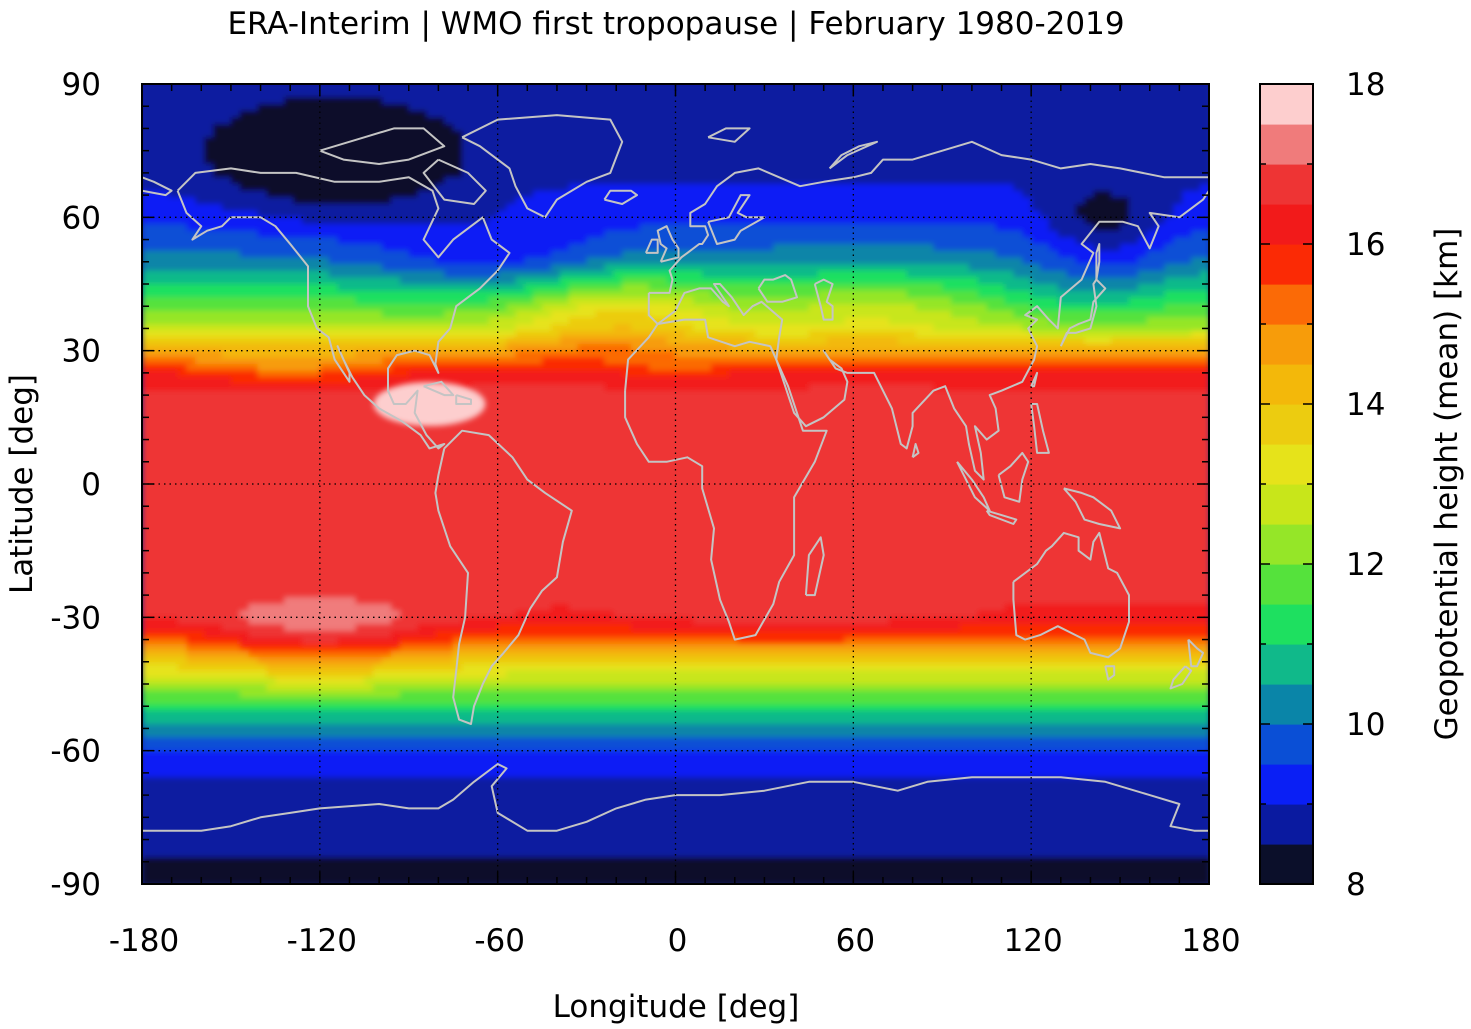 The height and width of the screenshot is (1029, 1471). What do you see at coordinates (855, 941) in the screenshot?
I see `x-tick-label: 60` at bounding box center [855, 941].